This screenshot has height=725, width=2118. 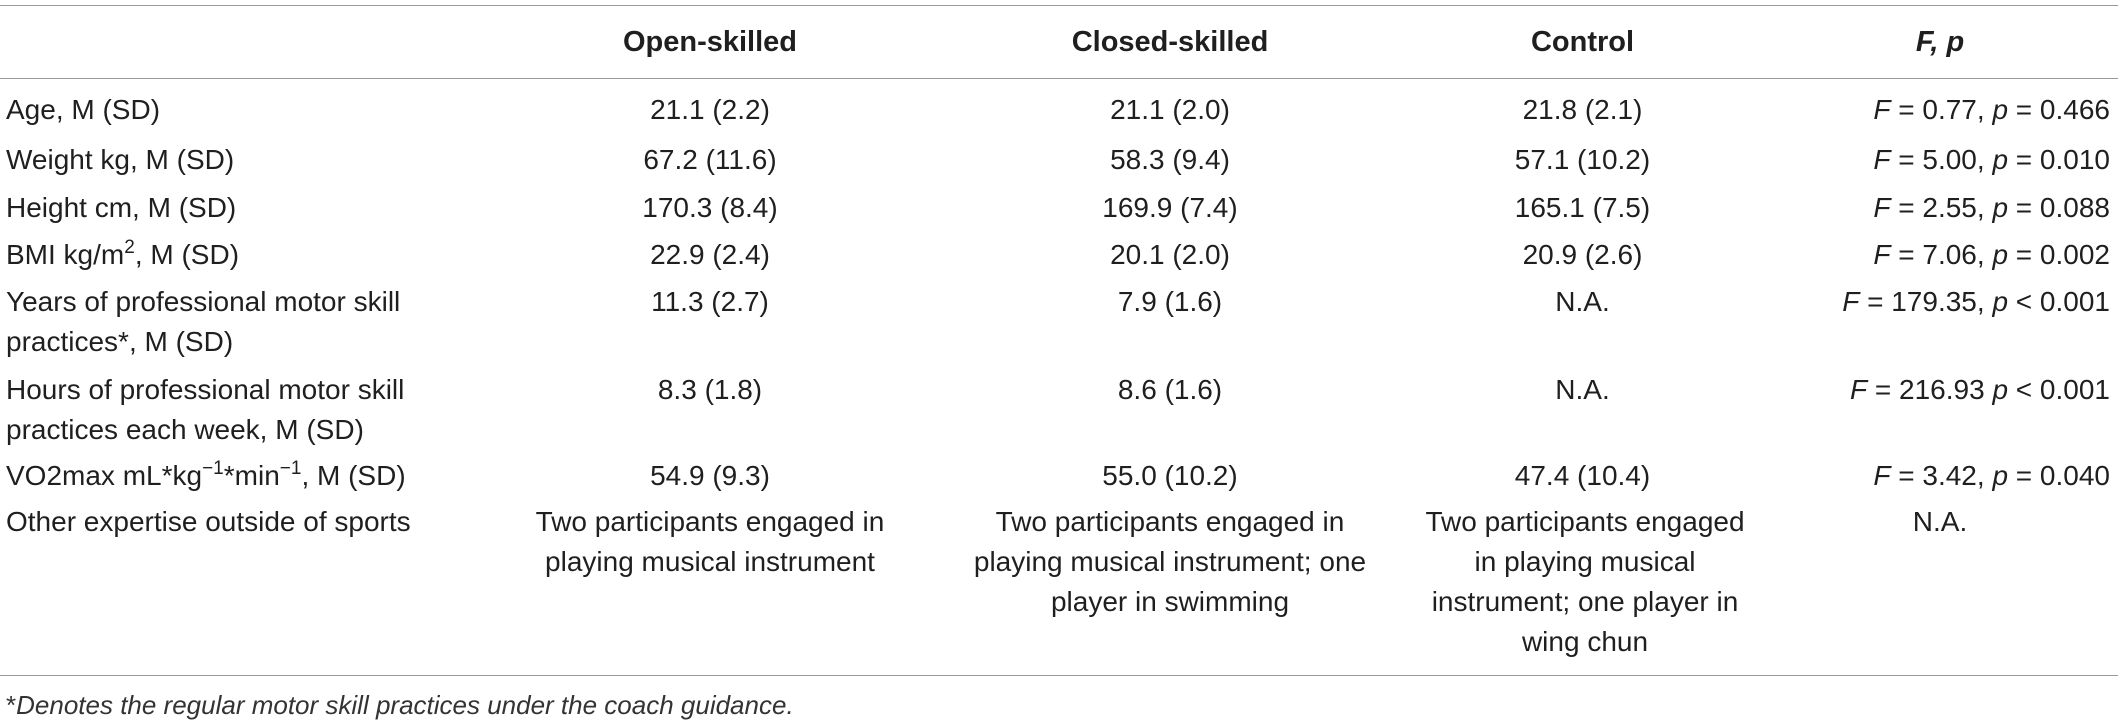 I want to click on open-skilled-value: 22.9 (2.4), so click(x=710, y=254).